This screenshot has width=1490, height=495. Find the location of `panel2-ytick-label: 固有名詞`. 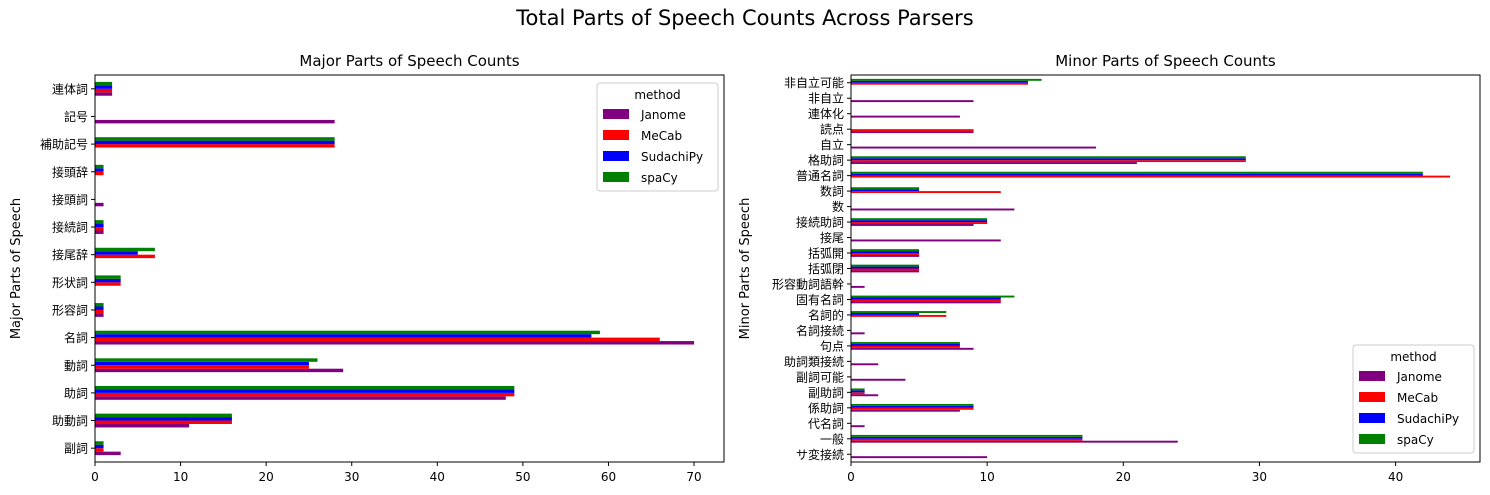

panel2-ytick-label: 固有名詞 is located at coordinates (820, 299).